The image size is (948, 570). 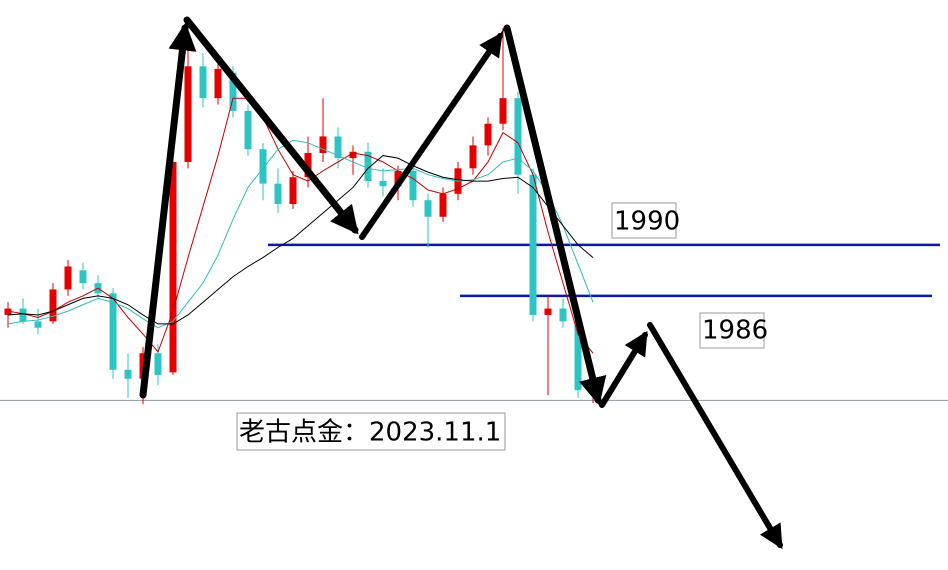 What do you see at coordinates (647, 222) in the screenshot?
I see `level-label: 1990` at bounding box center [647, 222].